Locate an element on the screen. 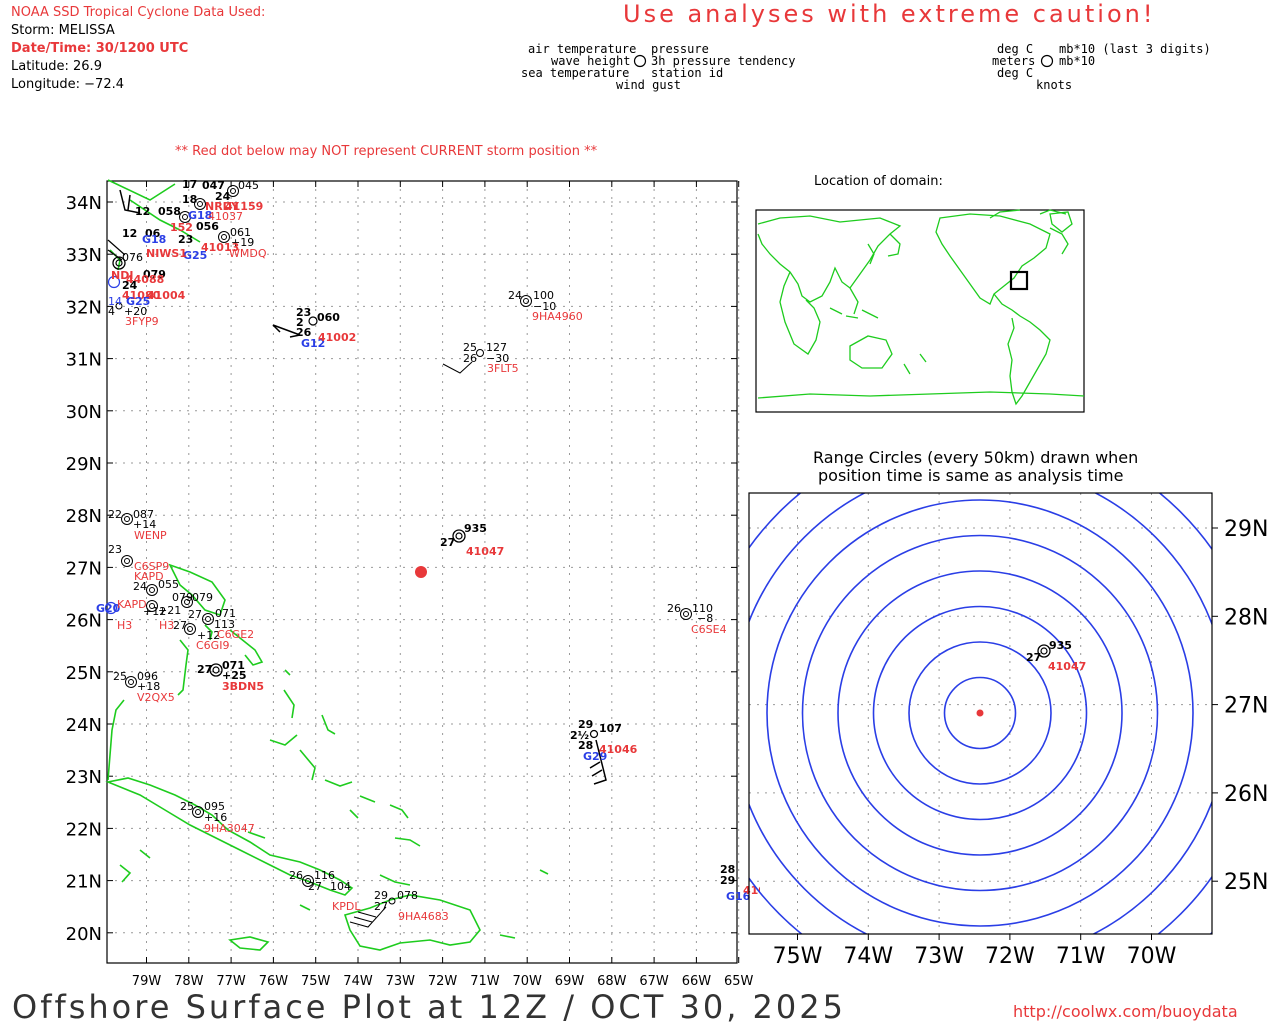 The image size is (1280, 1026). svg-text: 152 is located at coordinates (181, 227).